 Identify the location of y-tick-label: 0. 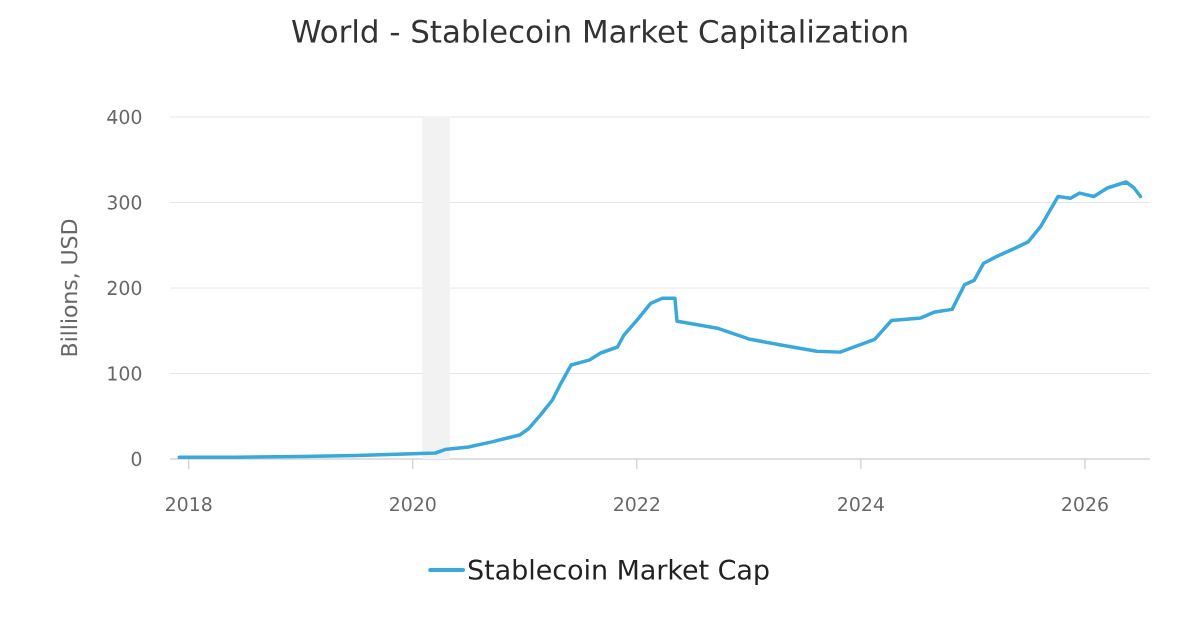
(136, 459).